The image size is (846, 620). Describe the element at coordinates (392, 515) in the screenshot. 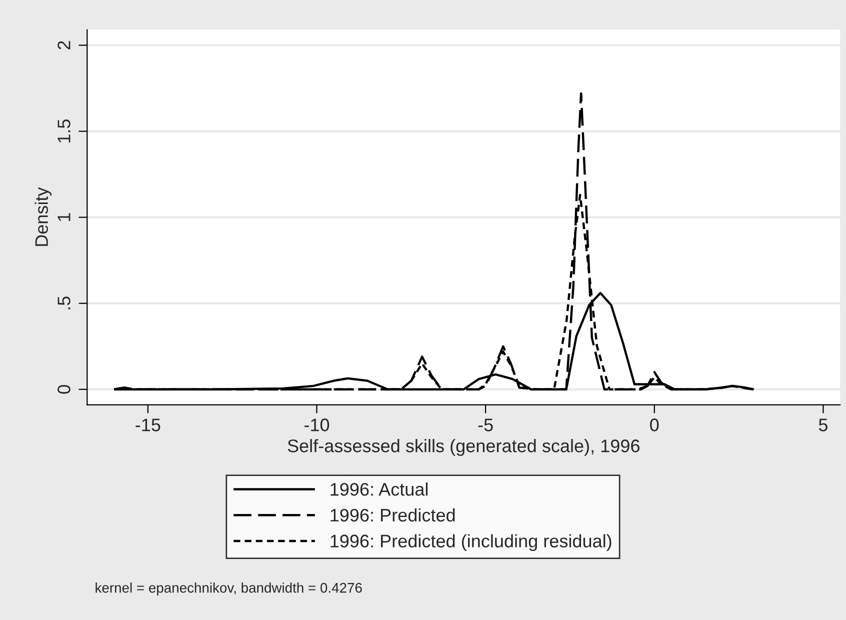

I see `legend-label: 1996: Predicted` at that location.